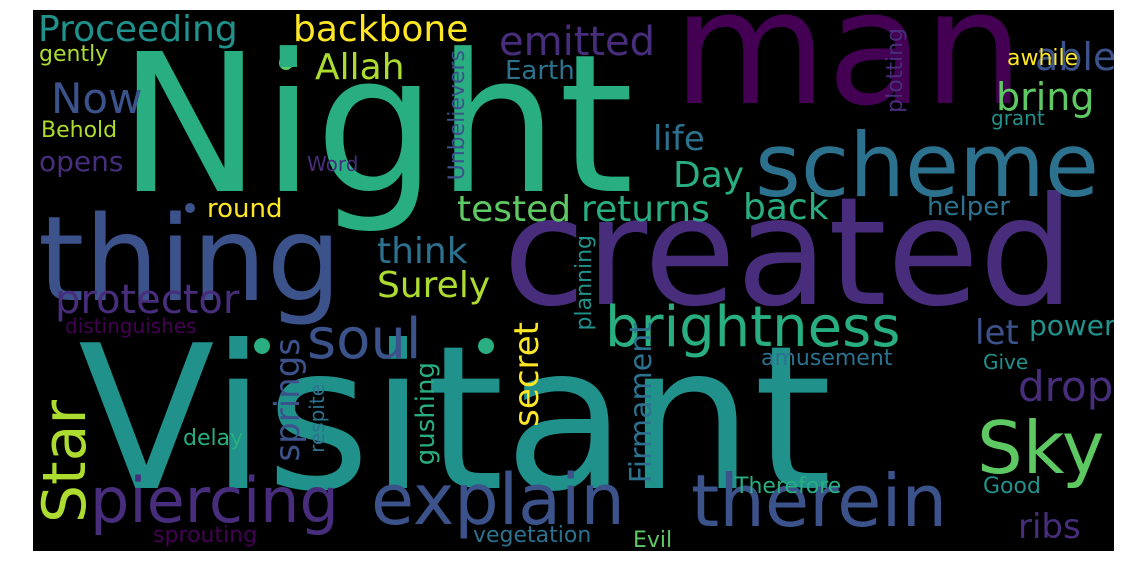 The height and width of the screenshot is (578, 1131). I want to click on word-think: think, so click(422, 251).